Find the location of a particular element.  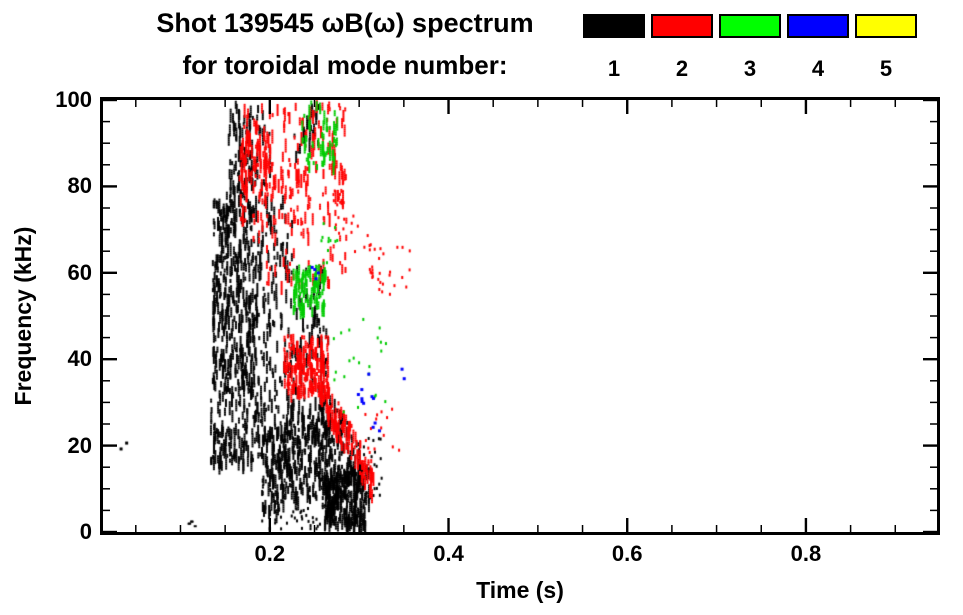

x-tick-label-0.2: 0.2 is located at coordinates (270, 553).